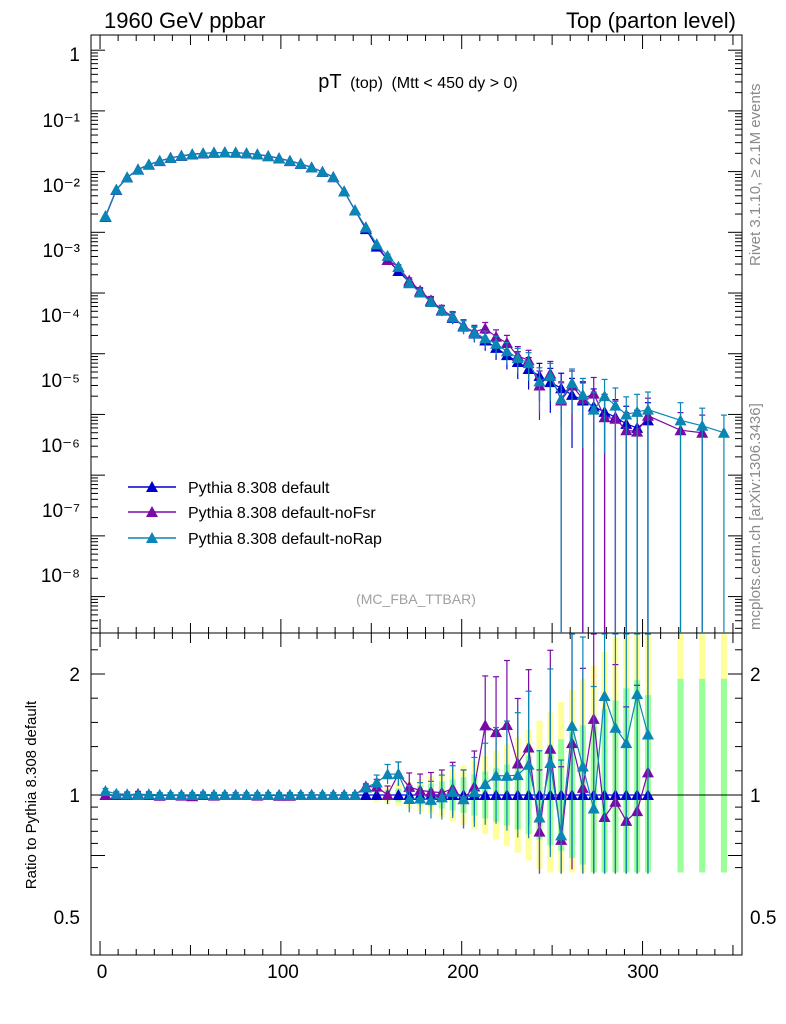 Image resolution: width=786 pixels, height=1024 pixels. I want to click on ratio-tick-label-right: 0.5, so click(763, 918).